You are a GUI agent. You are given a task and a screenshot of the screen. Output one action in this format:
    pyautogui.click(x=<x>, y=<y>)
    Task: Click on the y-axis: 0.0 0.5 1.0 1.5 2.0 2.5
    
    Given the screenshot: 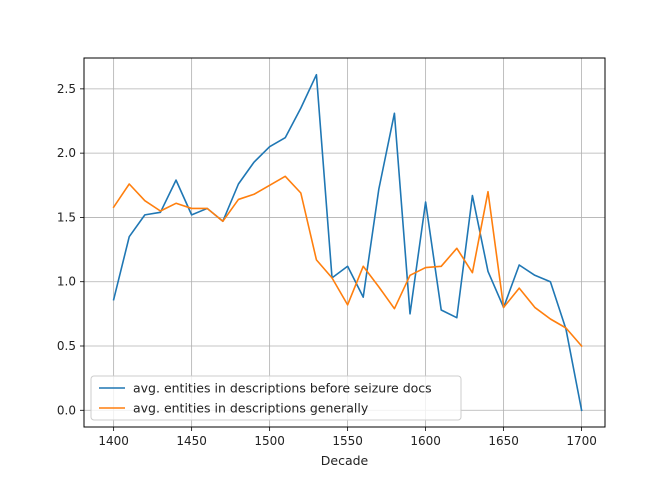 What is the action you would take?
    pyautogui.click(x=70, y=249)
    